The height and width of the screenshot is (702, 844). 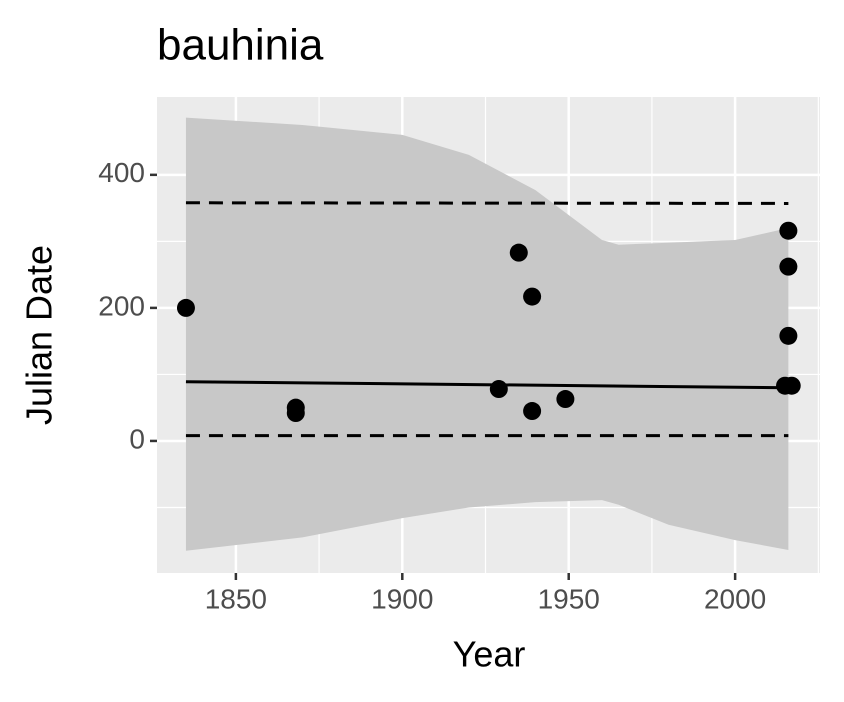 What do you see at coordinates (240, 45) in the screenshot?
I see `chart-title: bauhinia` at bounding box center [240, 45].